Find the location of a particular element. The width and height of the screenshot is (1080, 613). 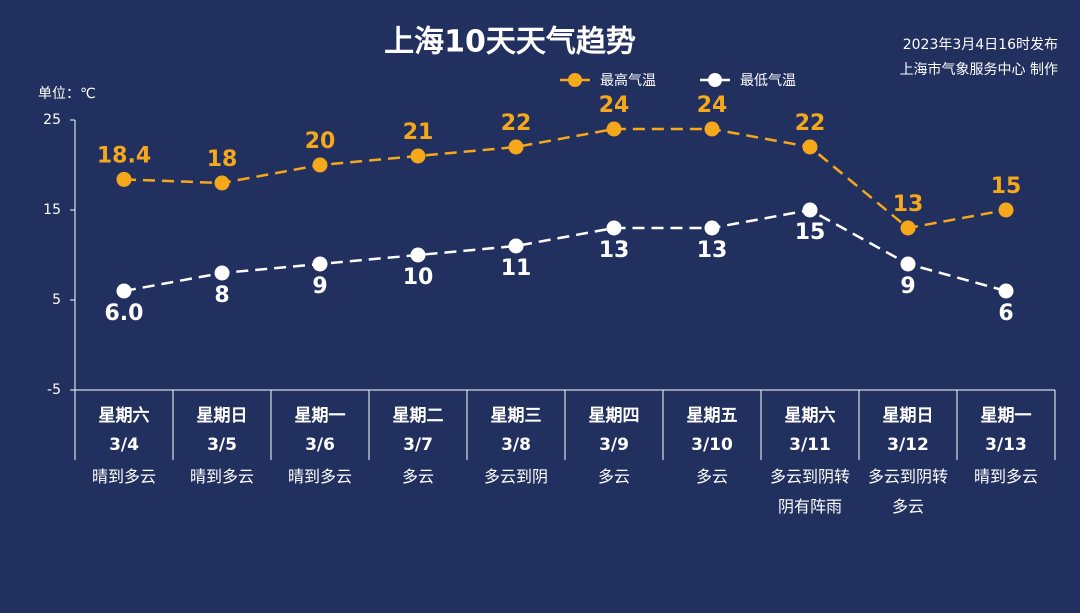

data-label: 18 is located at coordinates (222, 159).